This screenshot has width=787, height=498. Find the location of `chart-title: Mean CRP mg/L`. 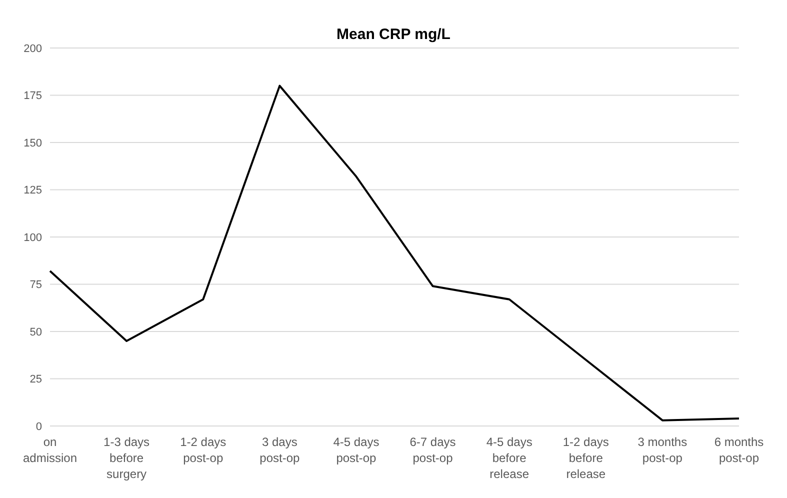

chart-title: Mean CRP mg/L is located at coordinates (394, 34).